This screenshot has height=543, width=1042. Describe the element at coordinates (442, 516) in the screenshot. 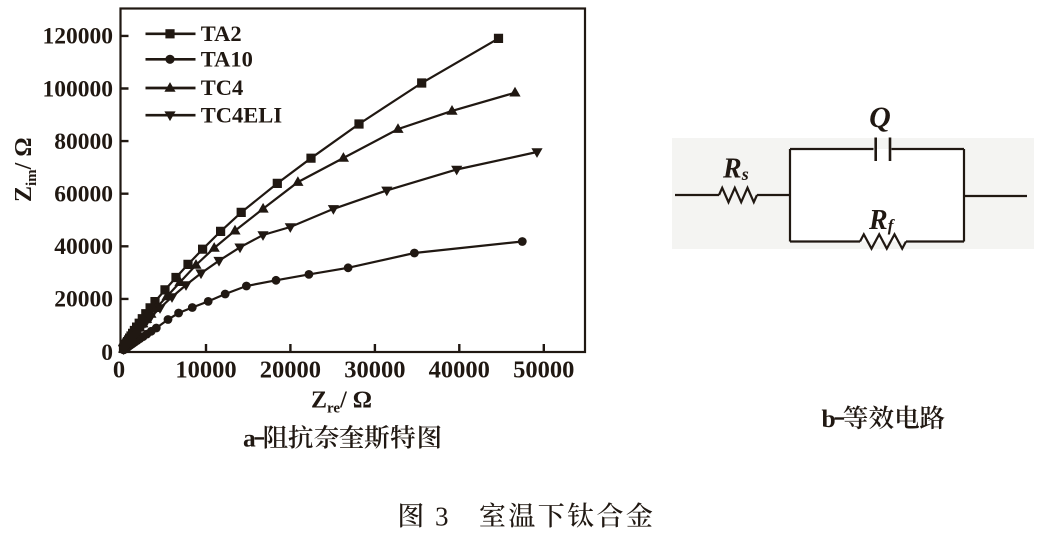

I see `svg-text: 3` at that location.